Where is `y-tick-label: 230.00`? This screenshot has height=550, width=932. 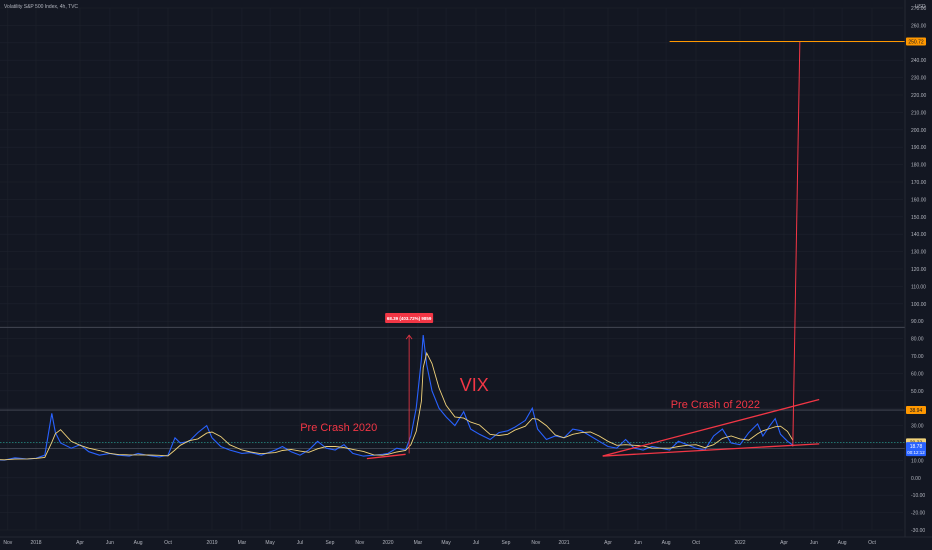
y-tick-label: 230.00 is located at coordinates (919, 79).